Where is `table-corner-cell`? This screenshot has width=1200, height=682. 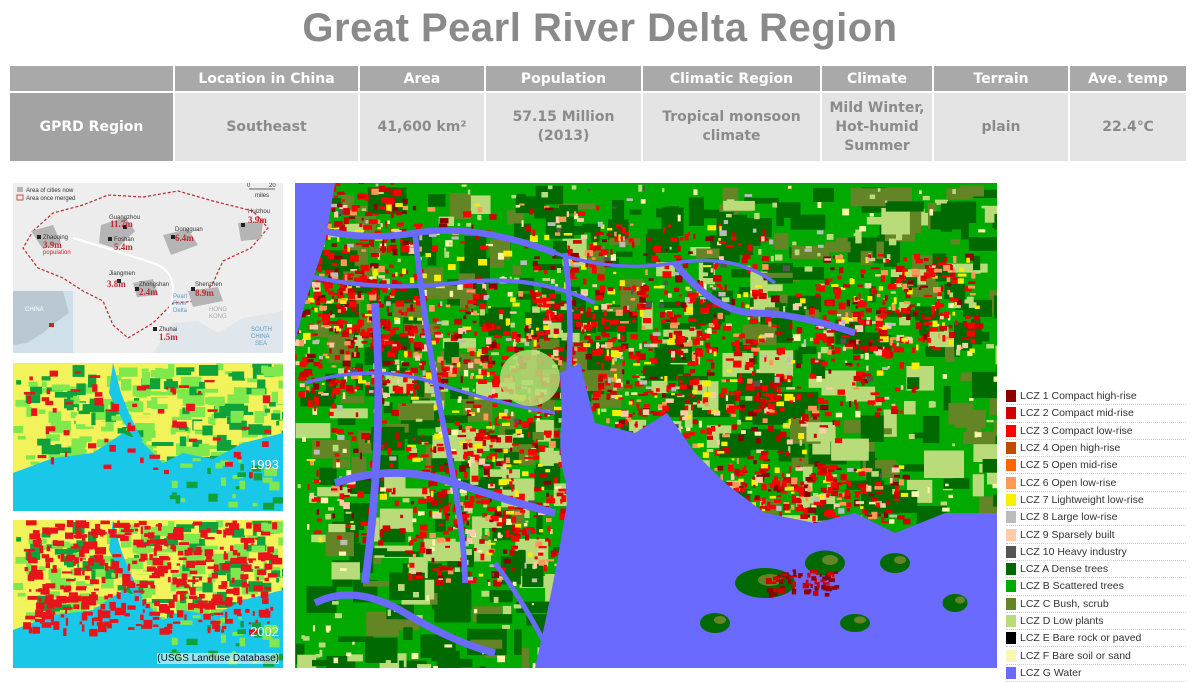 table-corner-cell is located at coordinates (91, 78).